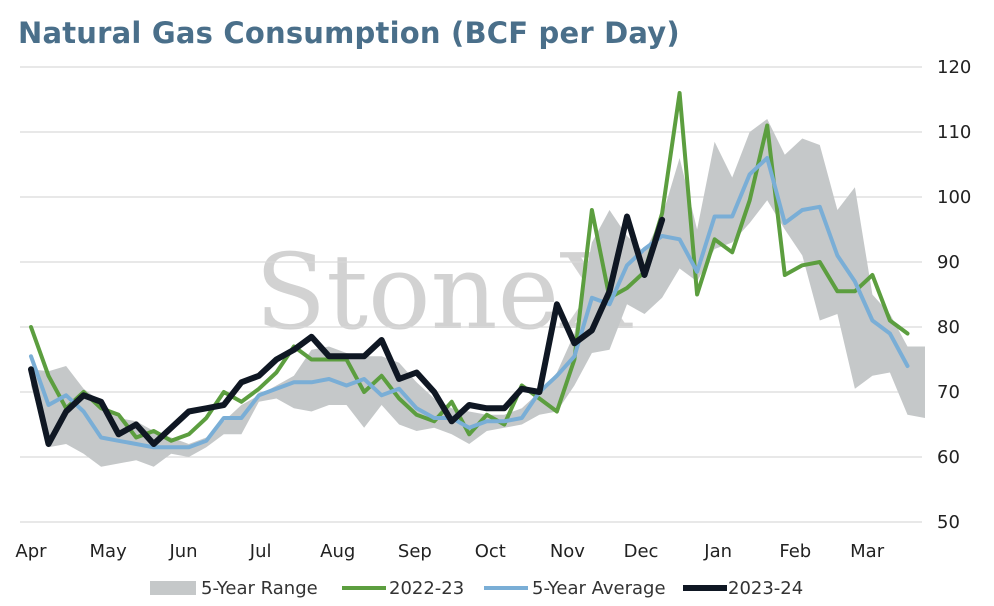  Describe the element at coordinates (476, 588) in the screenshot. I see `legend: 5-Year Range 2022-23 5-Year Average 2023-24` at that location.